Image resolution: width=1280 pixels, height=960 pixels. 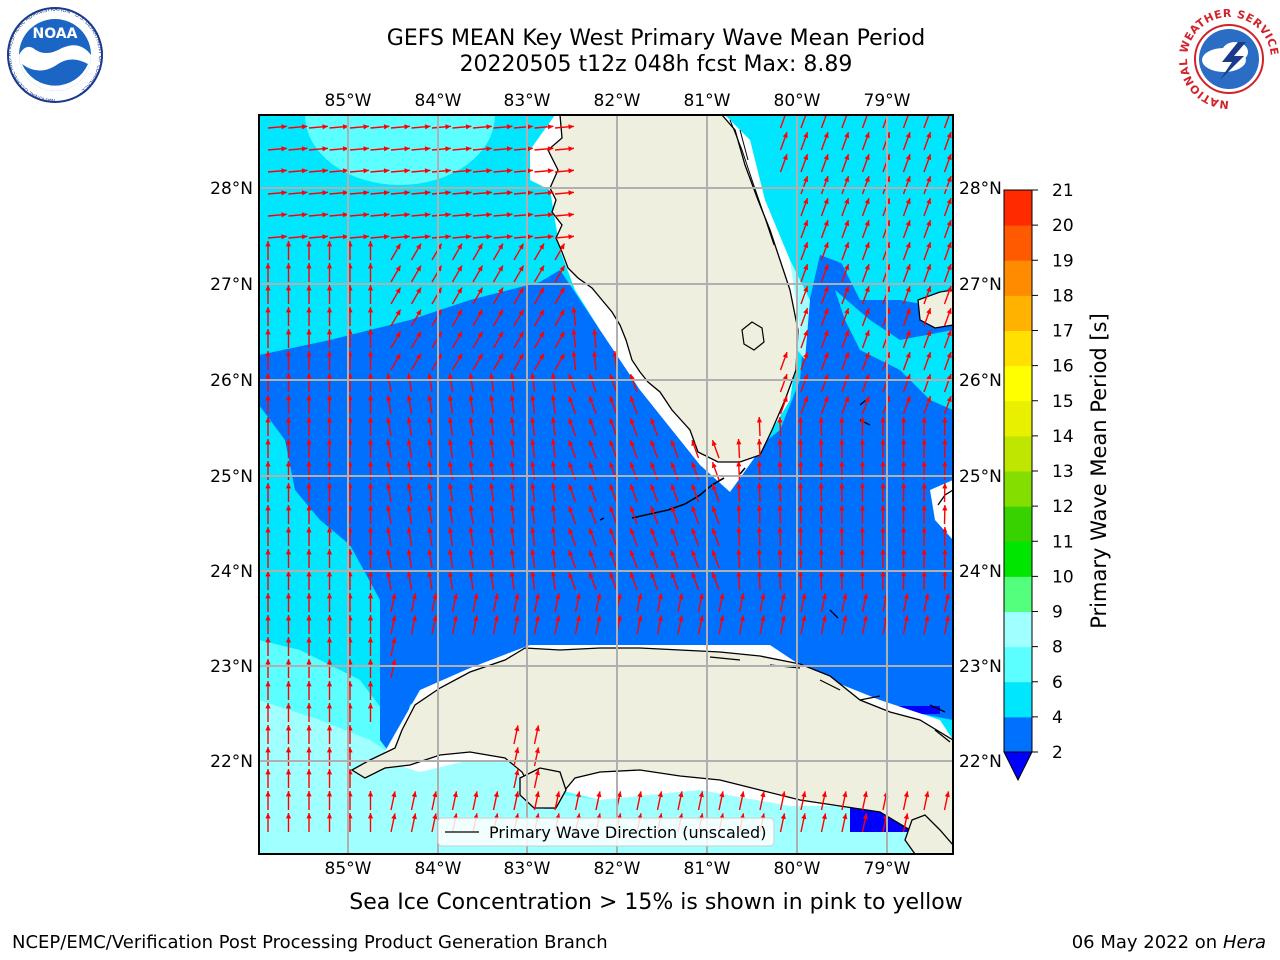 What do you see at coordinates (1063, 577) in the screenshot?
I see `colorbar-tick-5: 10` at bounding box center [1063, 577].